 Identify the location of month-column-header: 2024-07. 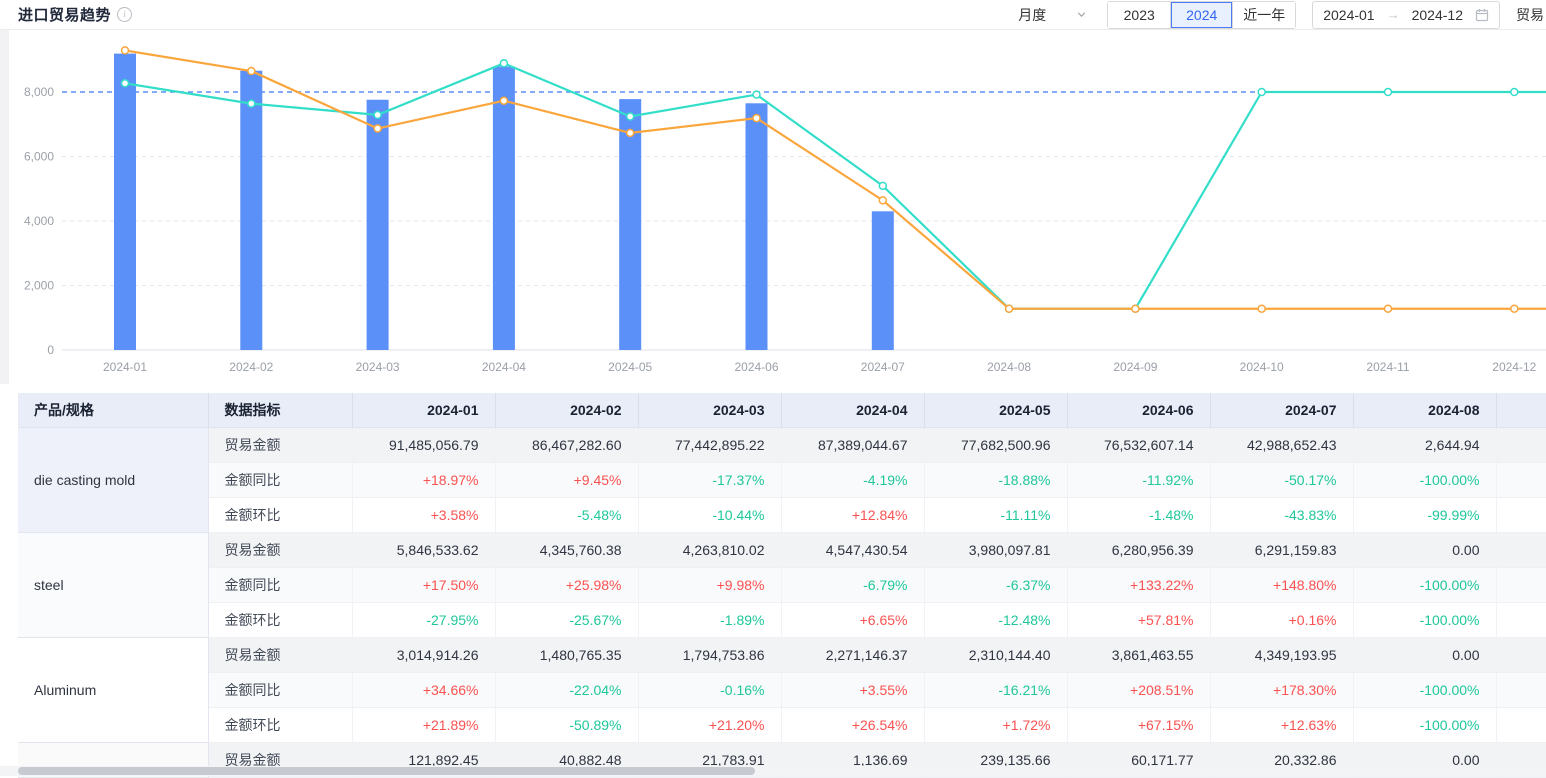
(1281, 410).